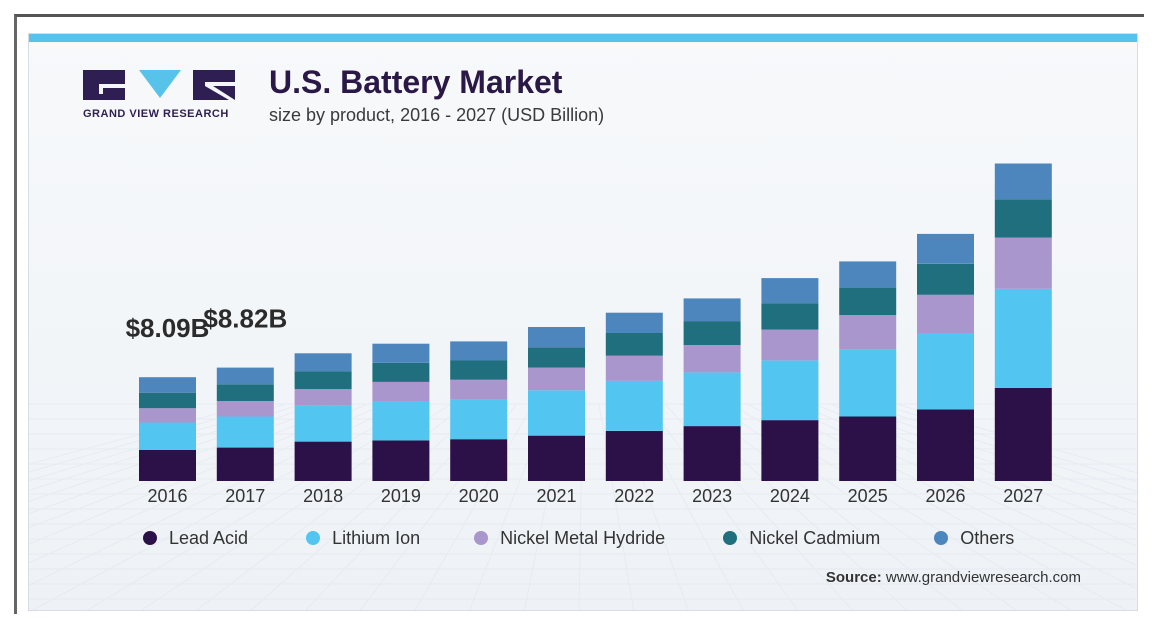  Describe the element at coordinates (712, 358) in the screenshot. I see `bar-segment-nickel-metal-hydride-2023` at that location.